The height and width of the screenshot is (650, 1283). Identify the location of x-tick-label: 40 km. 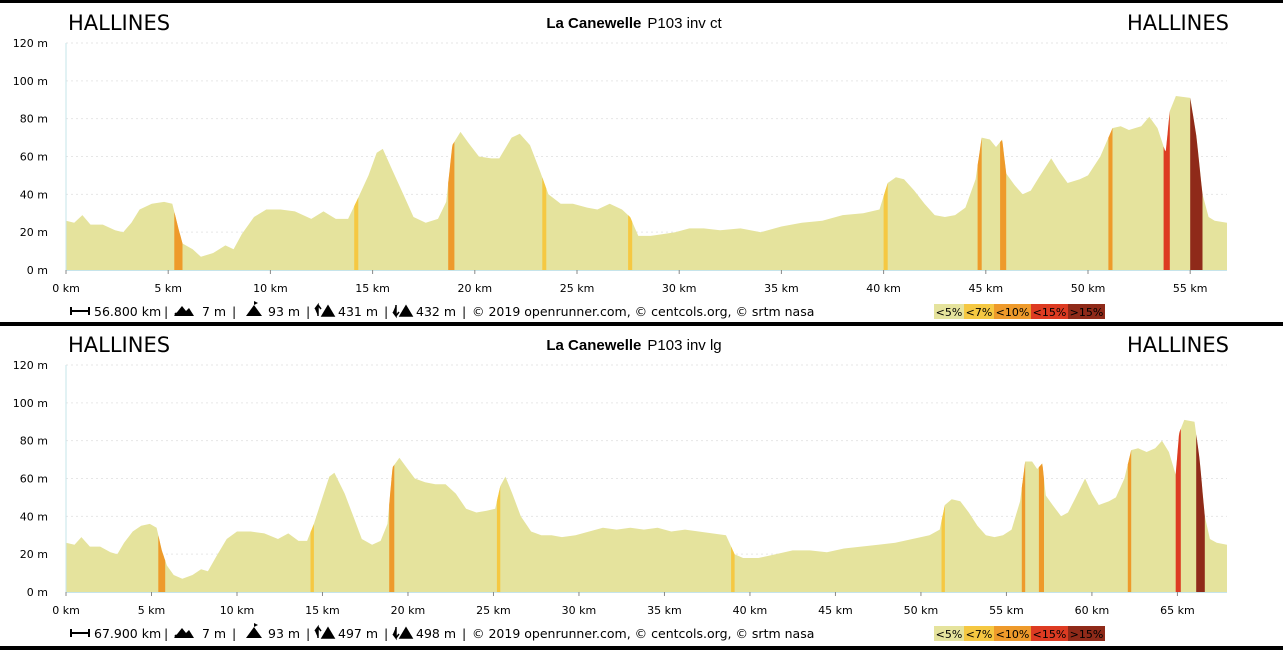
(883, 288).